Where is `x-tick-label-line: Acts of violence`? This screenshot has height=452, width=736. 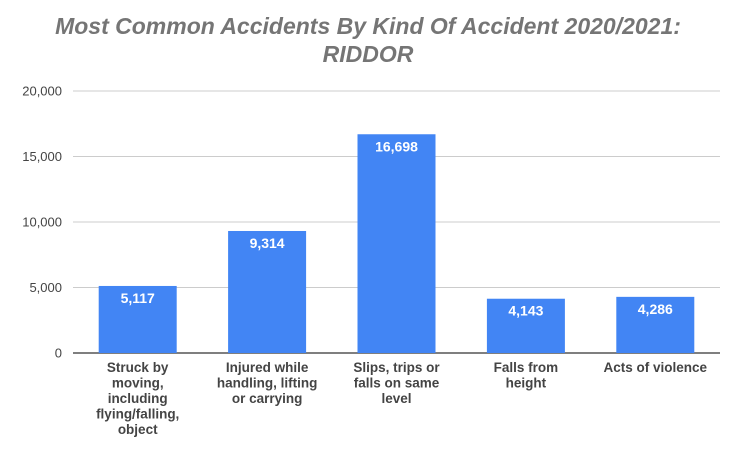 x-tick-label-line: Acts of violence is located at coordinates (656, 367).